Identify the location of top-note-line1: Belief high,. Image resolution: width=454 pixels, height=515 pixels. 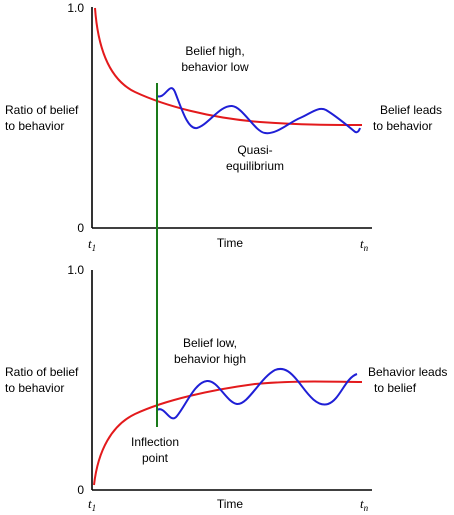
(214, 51).